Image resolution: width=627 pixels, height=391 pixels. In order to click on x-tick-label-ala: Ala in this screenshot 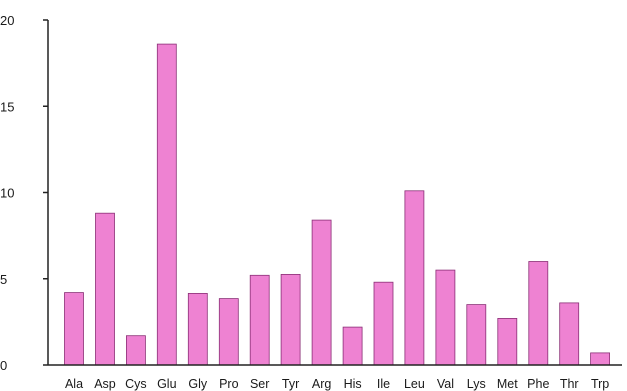, I will do `click(74, 384)`.